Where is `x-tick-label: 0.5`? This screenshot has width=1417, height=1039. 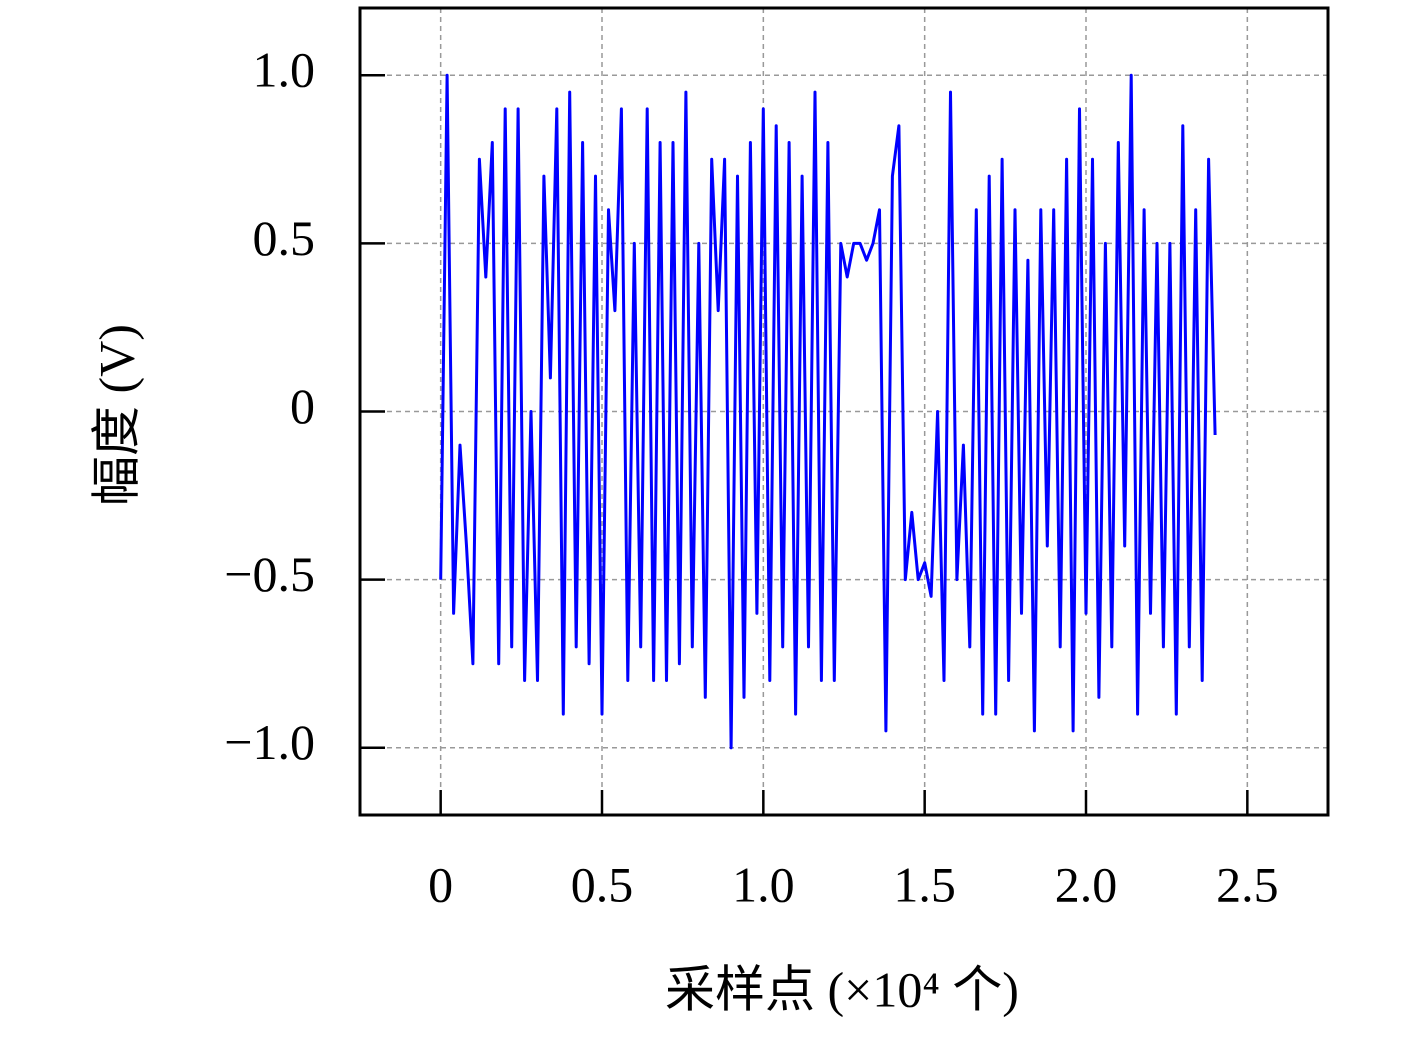
x-tick-label: 0.5 is located at coordinates (602, 884).